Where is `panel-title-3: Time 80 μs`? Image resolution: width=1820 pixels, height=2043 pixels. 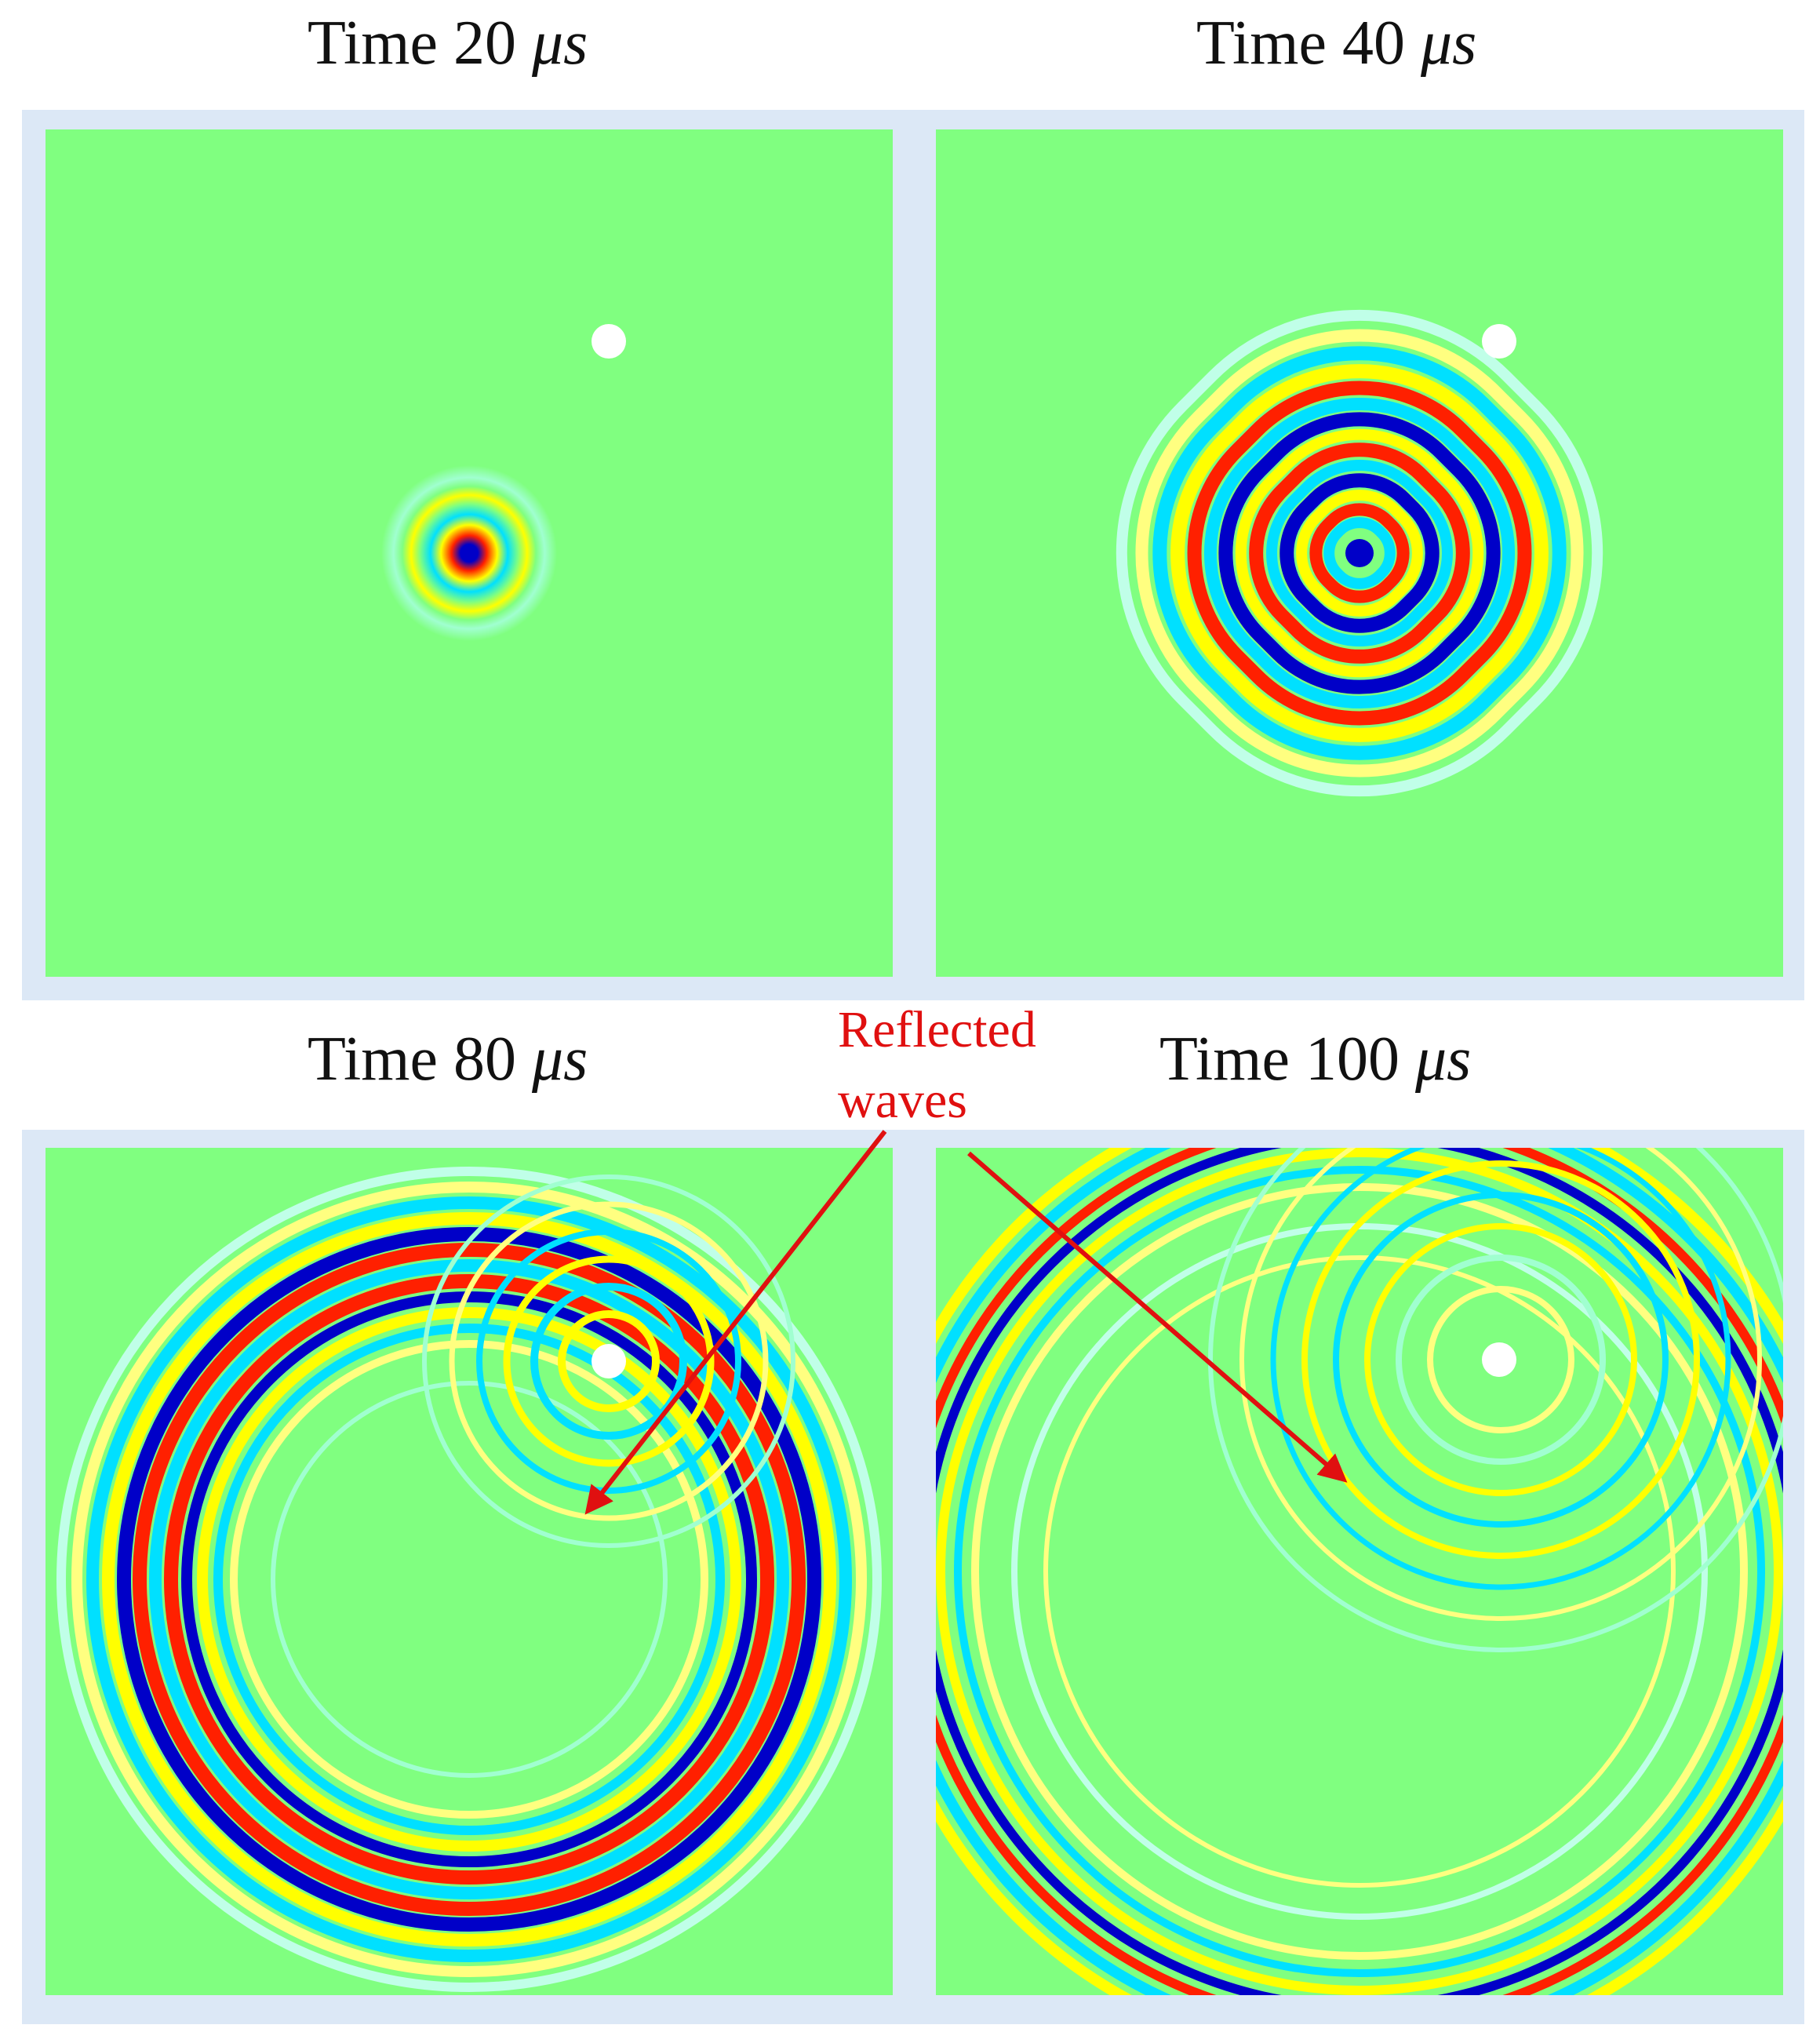 panel-title-3: Time 80 μs is located at coordinates (448, 1059).